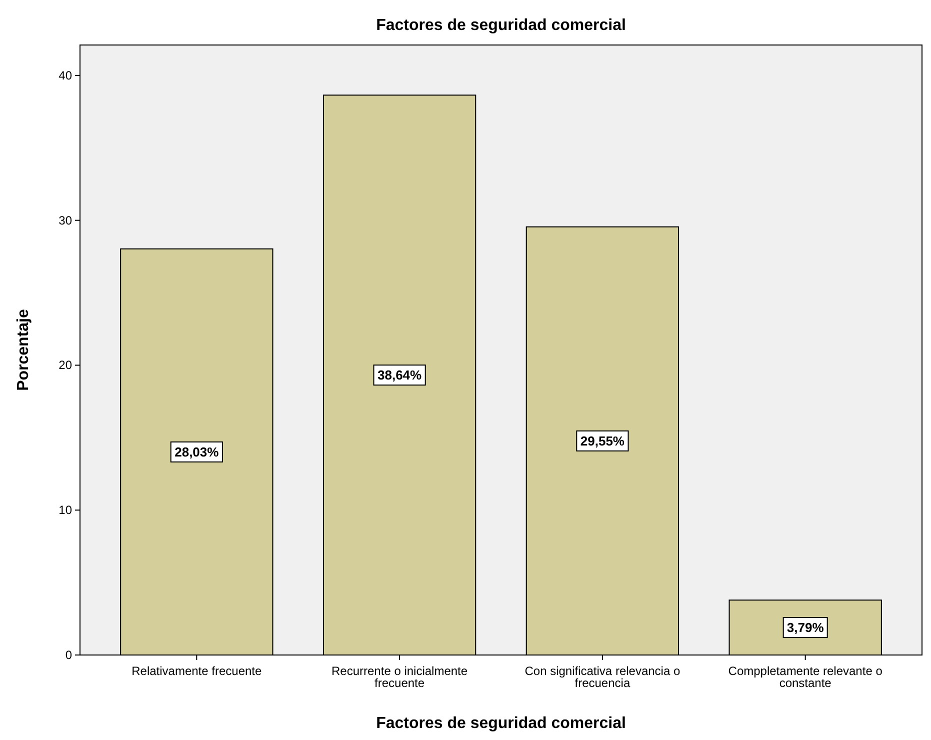 The height and width of the screenshot is (740, 931). I want to click on x-tick-label: Con significativa relevancia o frecuencia, so click(602, 677).